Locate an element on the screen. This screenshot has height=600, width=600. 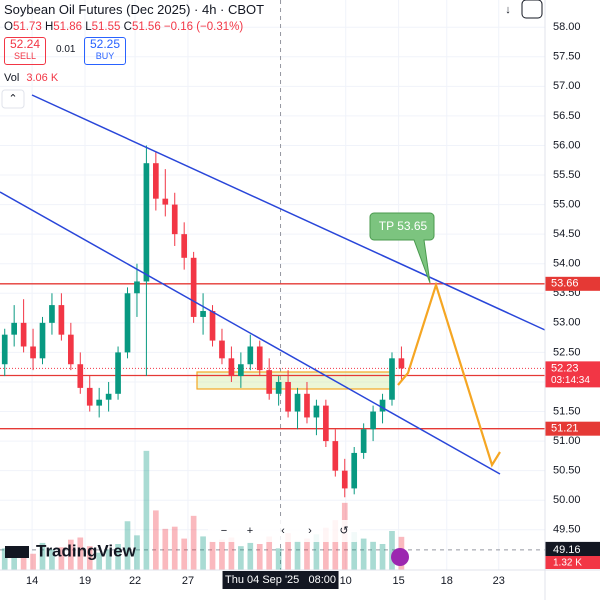
x-tick-label: 19 is located at coordinates (85, 581).